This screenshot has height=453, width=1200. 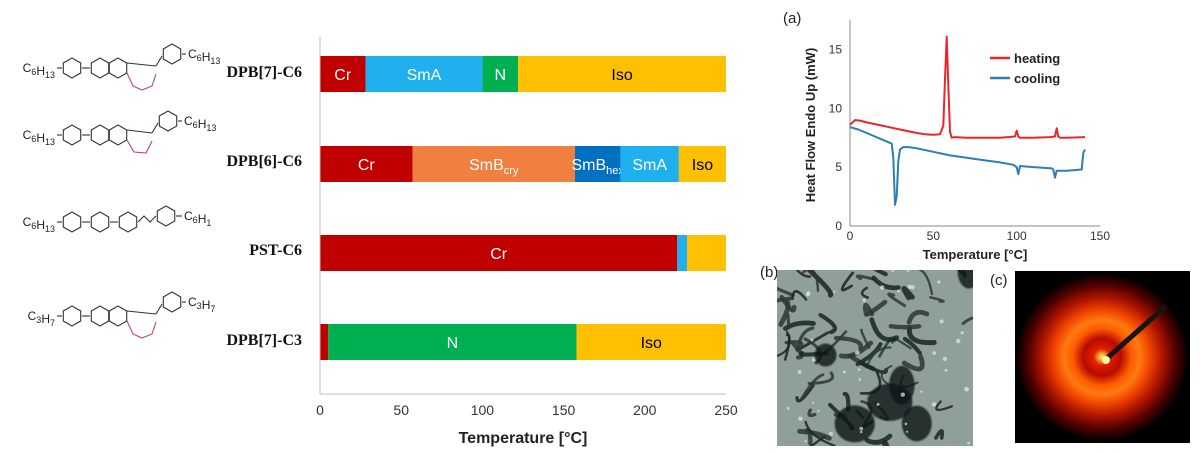 What do you see at coordinates (1037, 78) in the screenshot?
I see `legend-cooling-label: cooling` at bounding box center [1037, 78].